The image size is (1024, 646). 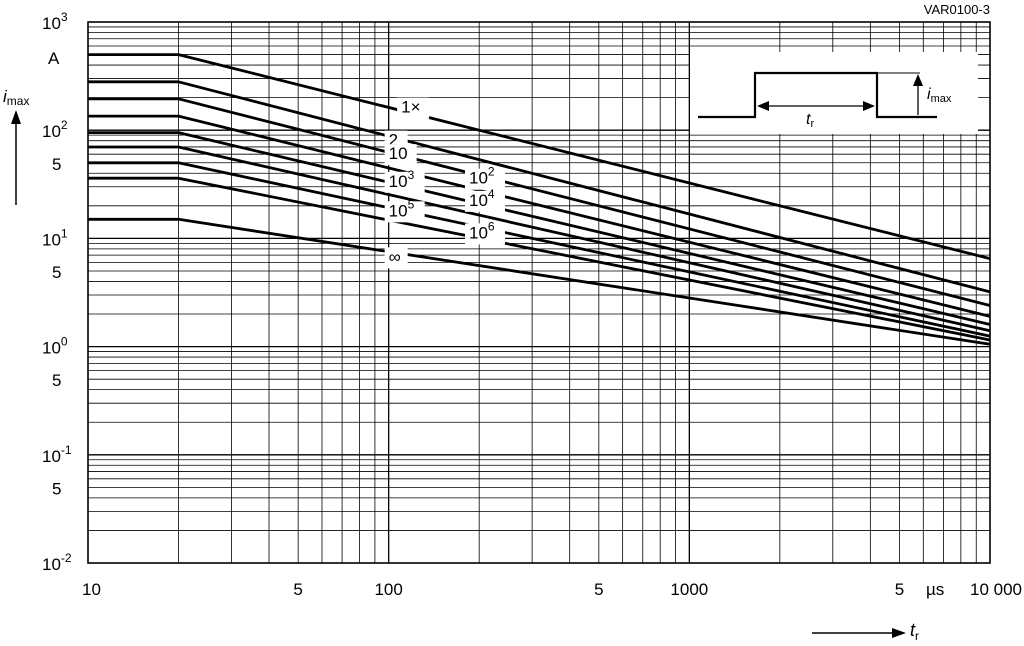 I want to click on inset-height-label-main: i, so click(x=929, y=94).